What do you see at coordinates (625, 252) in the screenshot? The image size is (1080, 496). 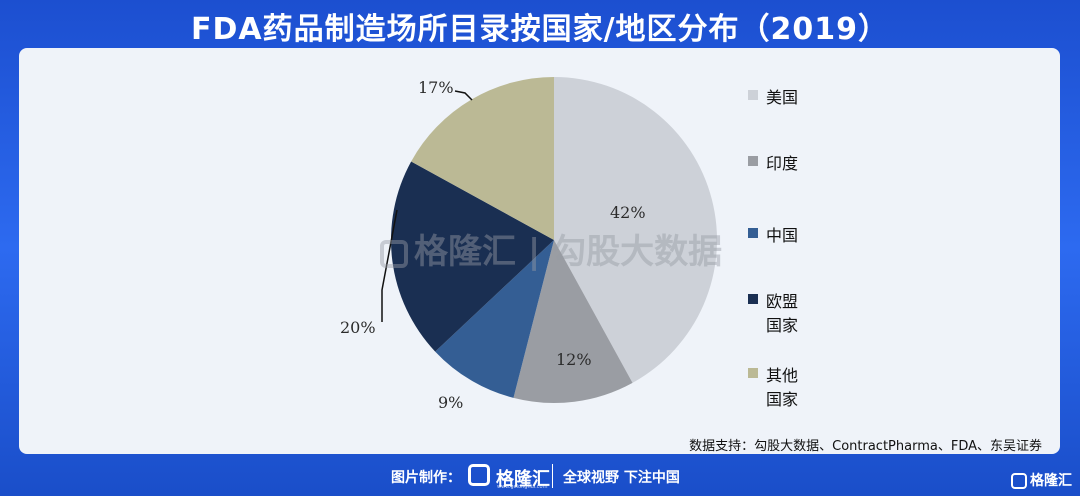 I see `watermark-text: | 勾股大数据` at bounding box center [625, 252].